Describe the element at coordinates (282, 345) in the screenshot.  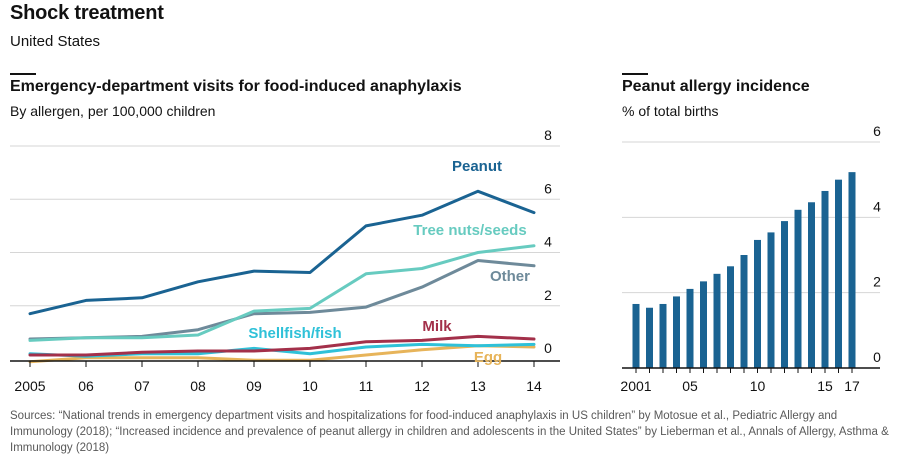
I see `series-line-milk` at that location.